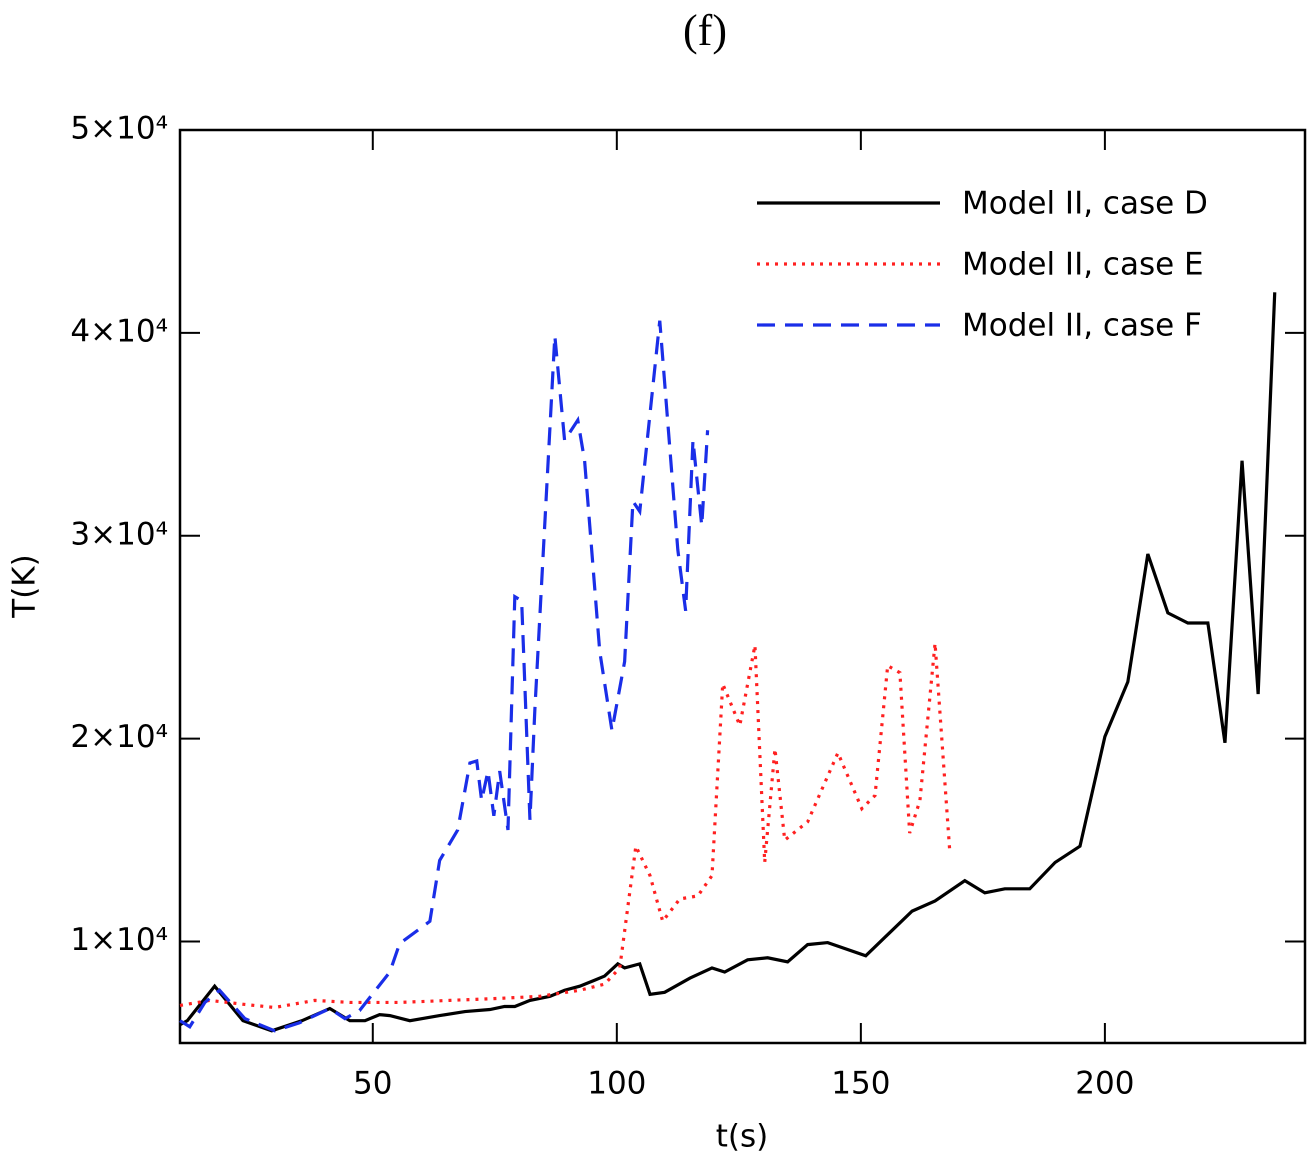 The image size is (1316, 1166). What do you see at coordinates (1083, 265) in the screenshot?
I see `legend-label: Model II, case E` at bounding box center [1083, 265].